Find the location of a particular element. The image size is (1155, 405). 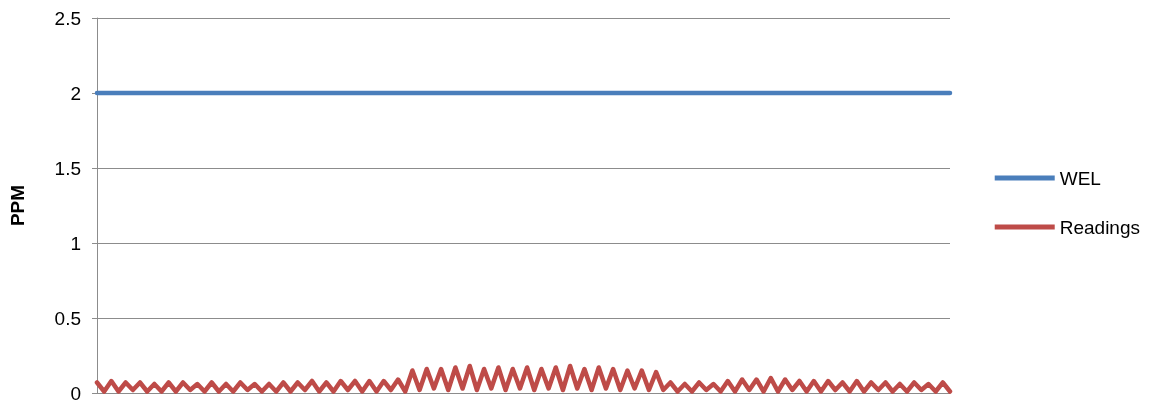

legend-label: Readings is located at coordinates (1099, 227).